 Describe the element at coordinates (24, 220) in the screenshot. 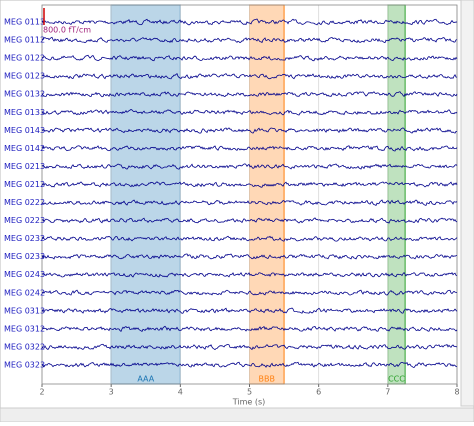

I see `channel-label: MEG 0223` at that location.